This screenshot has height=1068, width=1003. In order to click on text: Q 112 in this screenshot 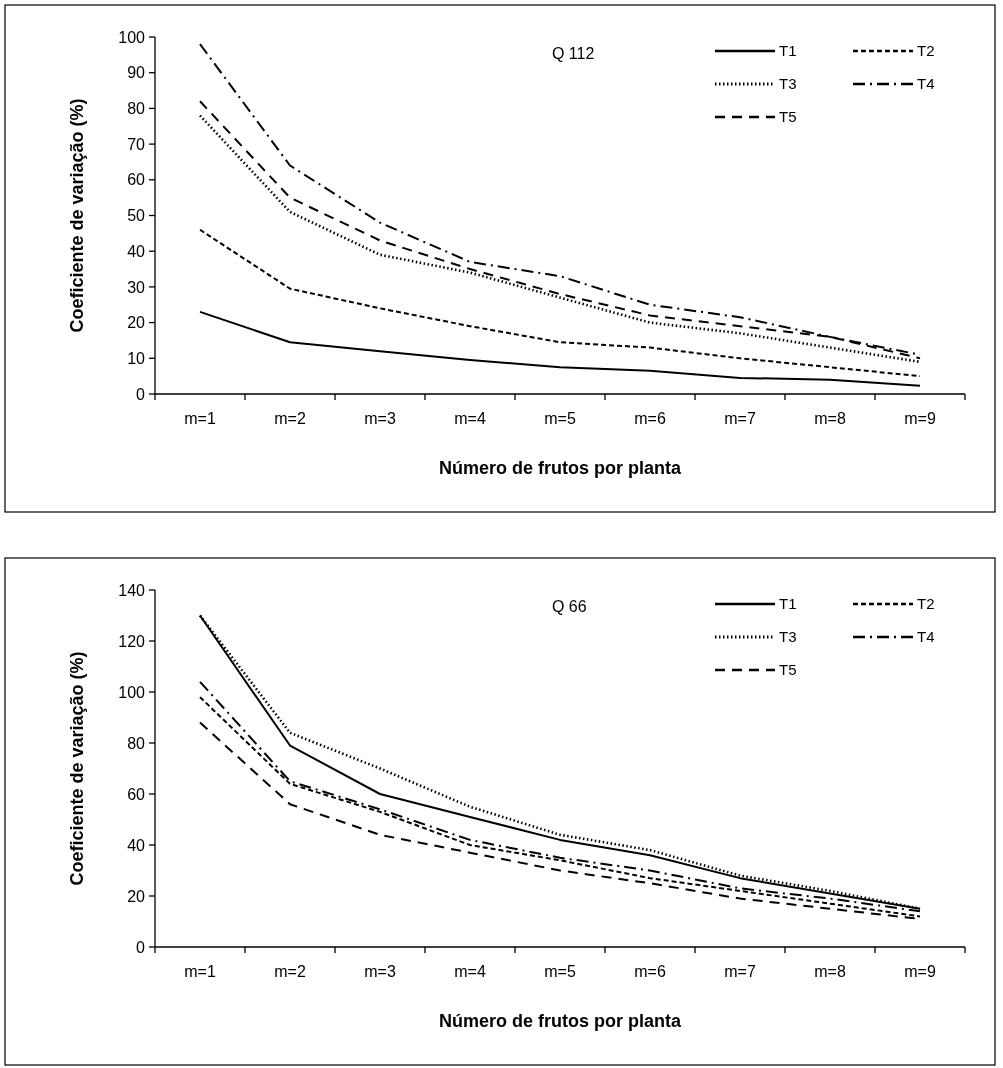, I will do `click(573, 53)`.